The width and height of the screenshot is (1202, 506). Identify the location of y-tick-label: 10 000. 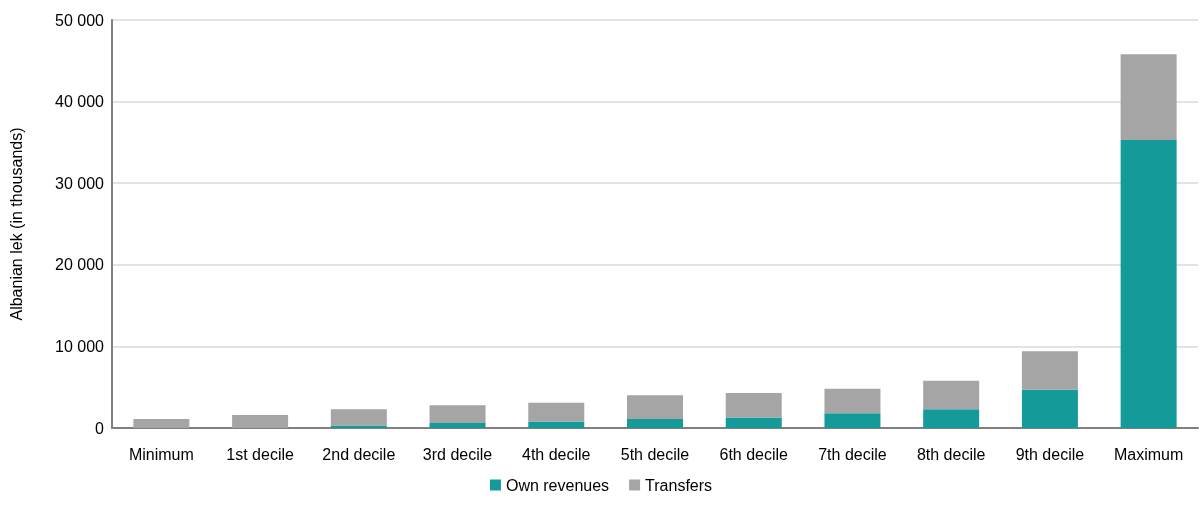
(80, 346).